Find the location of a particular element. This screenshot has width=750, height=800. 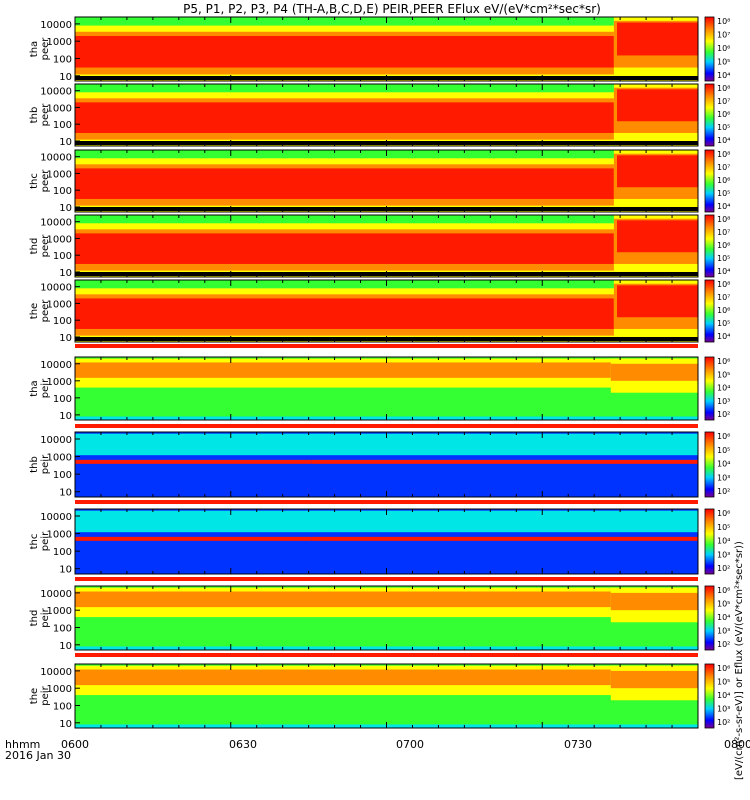

x-date-label: 2016 Jan 30 is located at coordinates (38, 755).